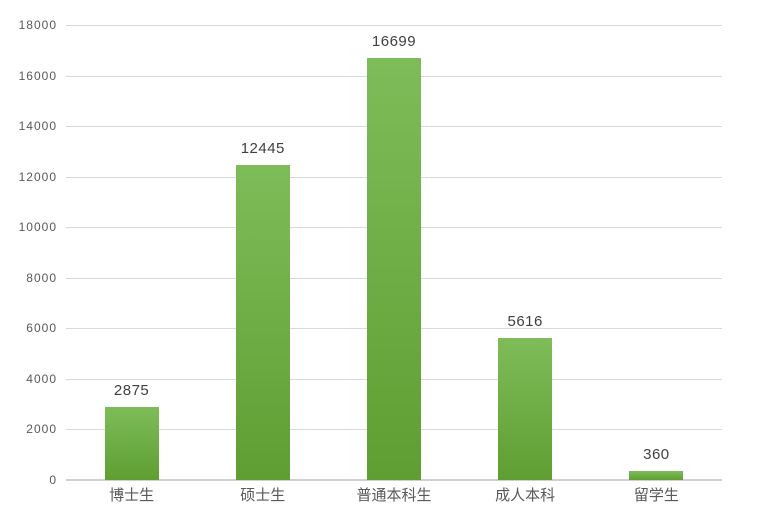  Describe the element at coordinates (525, 495) in the screenshot. I see `x-axis-category-label: 成人本科` at that location.